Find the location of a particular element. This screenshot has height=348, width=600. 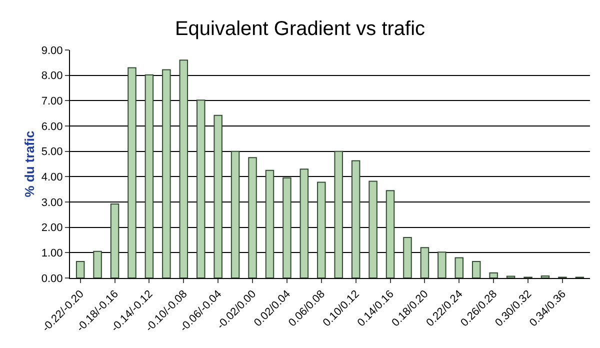

y-tick-label: 0.00 is located at coordinates (52, 278).